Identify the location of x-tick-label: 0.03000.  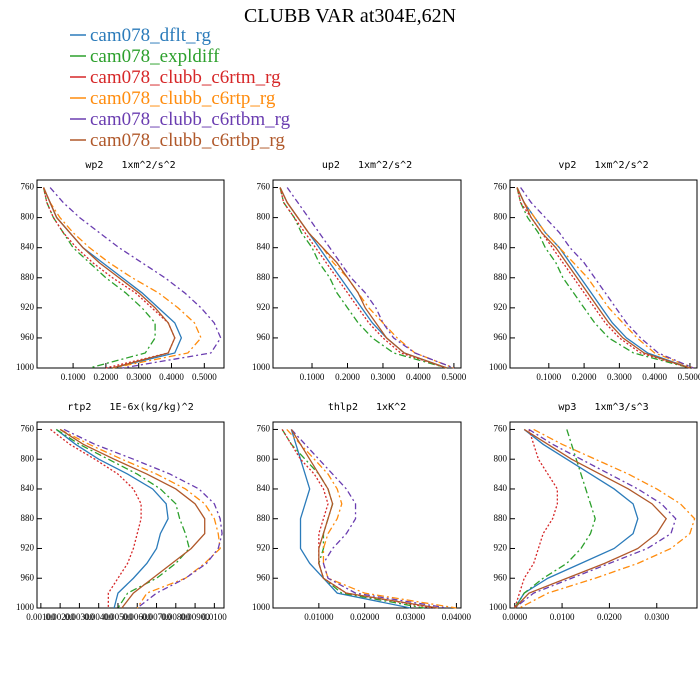
(411, 617).